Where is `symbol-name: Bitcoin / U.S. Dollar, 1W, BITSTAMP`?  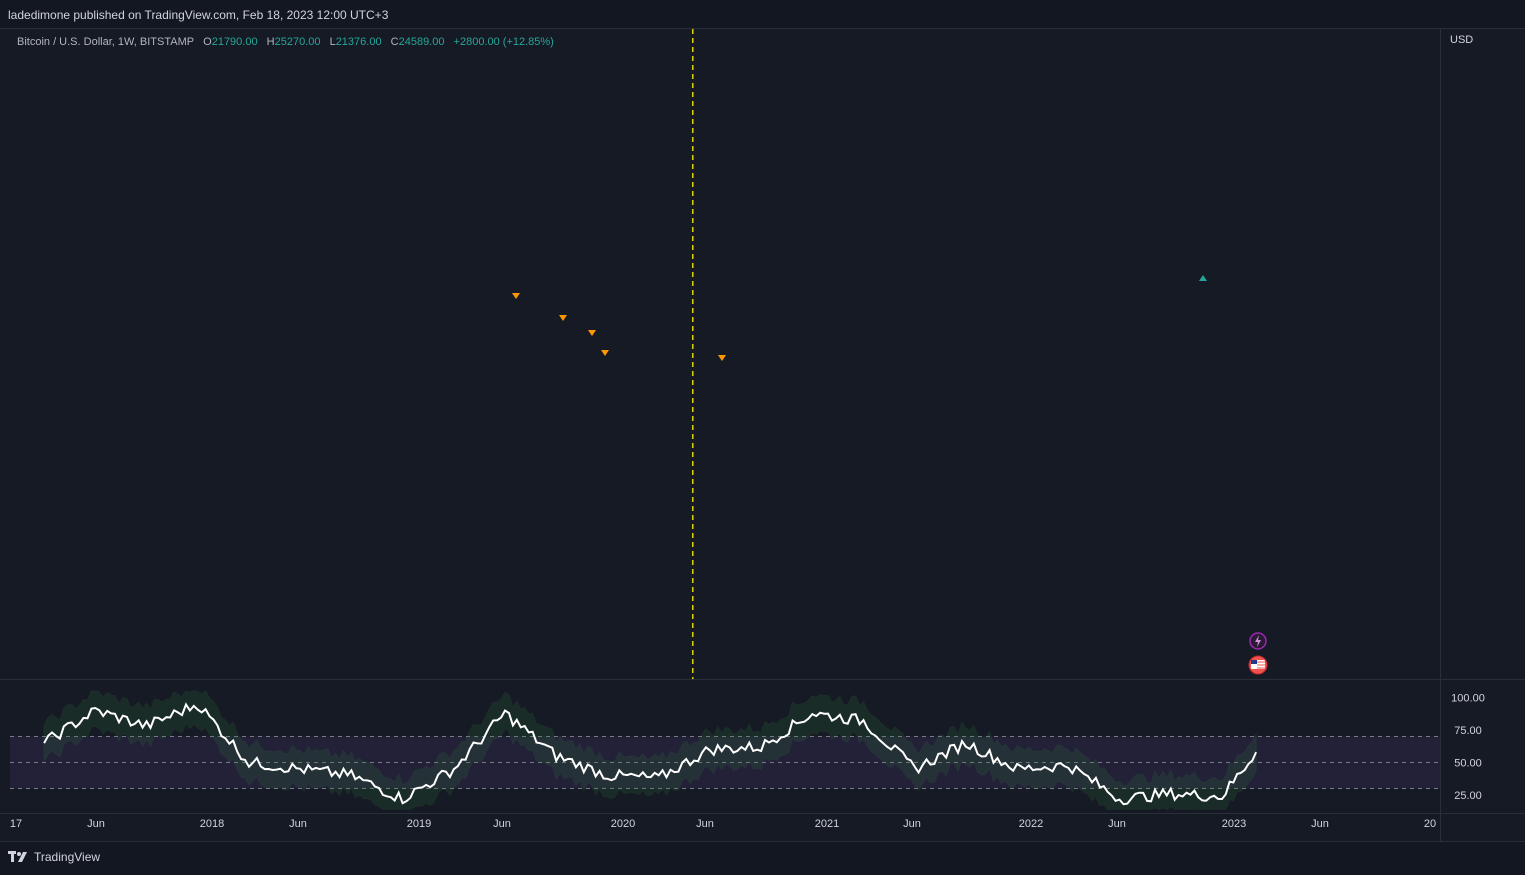
symbol-name: Bitcoin / U.S. Dollar, 1W, BITSTAMP is located at coordinates (106, 42).